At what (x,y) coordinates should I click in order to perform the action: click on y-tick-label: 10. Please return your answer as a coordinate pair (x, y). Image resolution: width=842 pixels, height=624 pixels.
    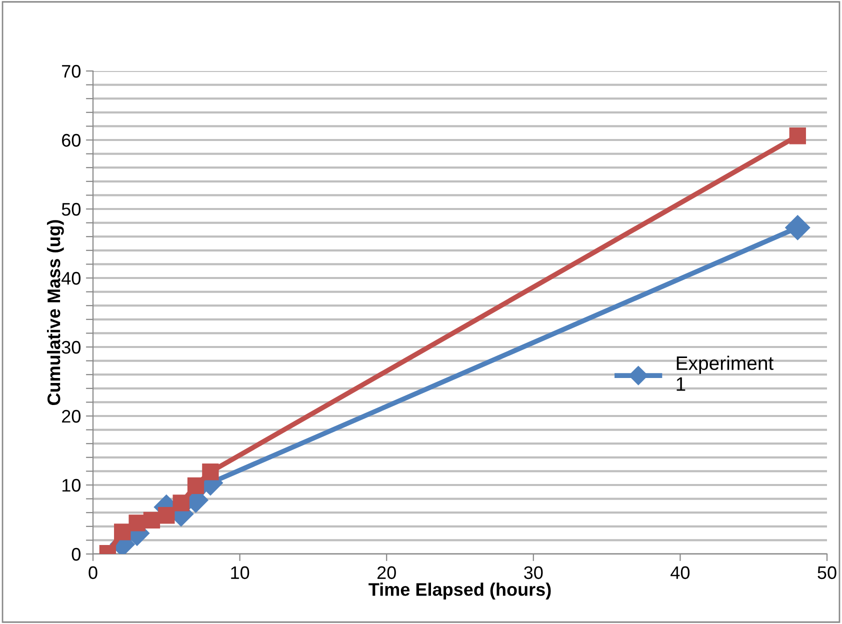
    Looking at the image, I should click on (71, 485).